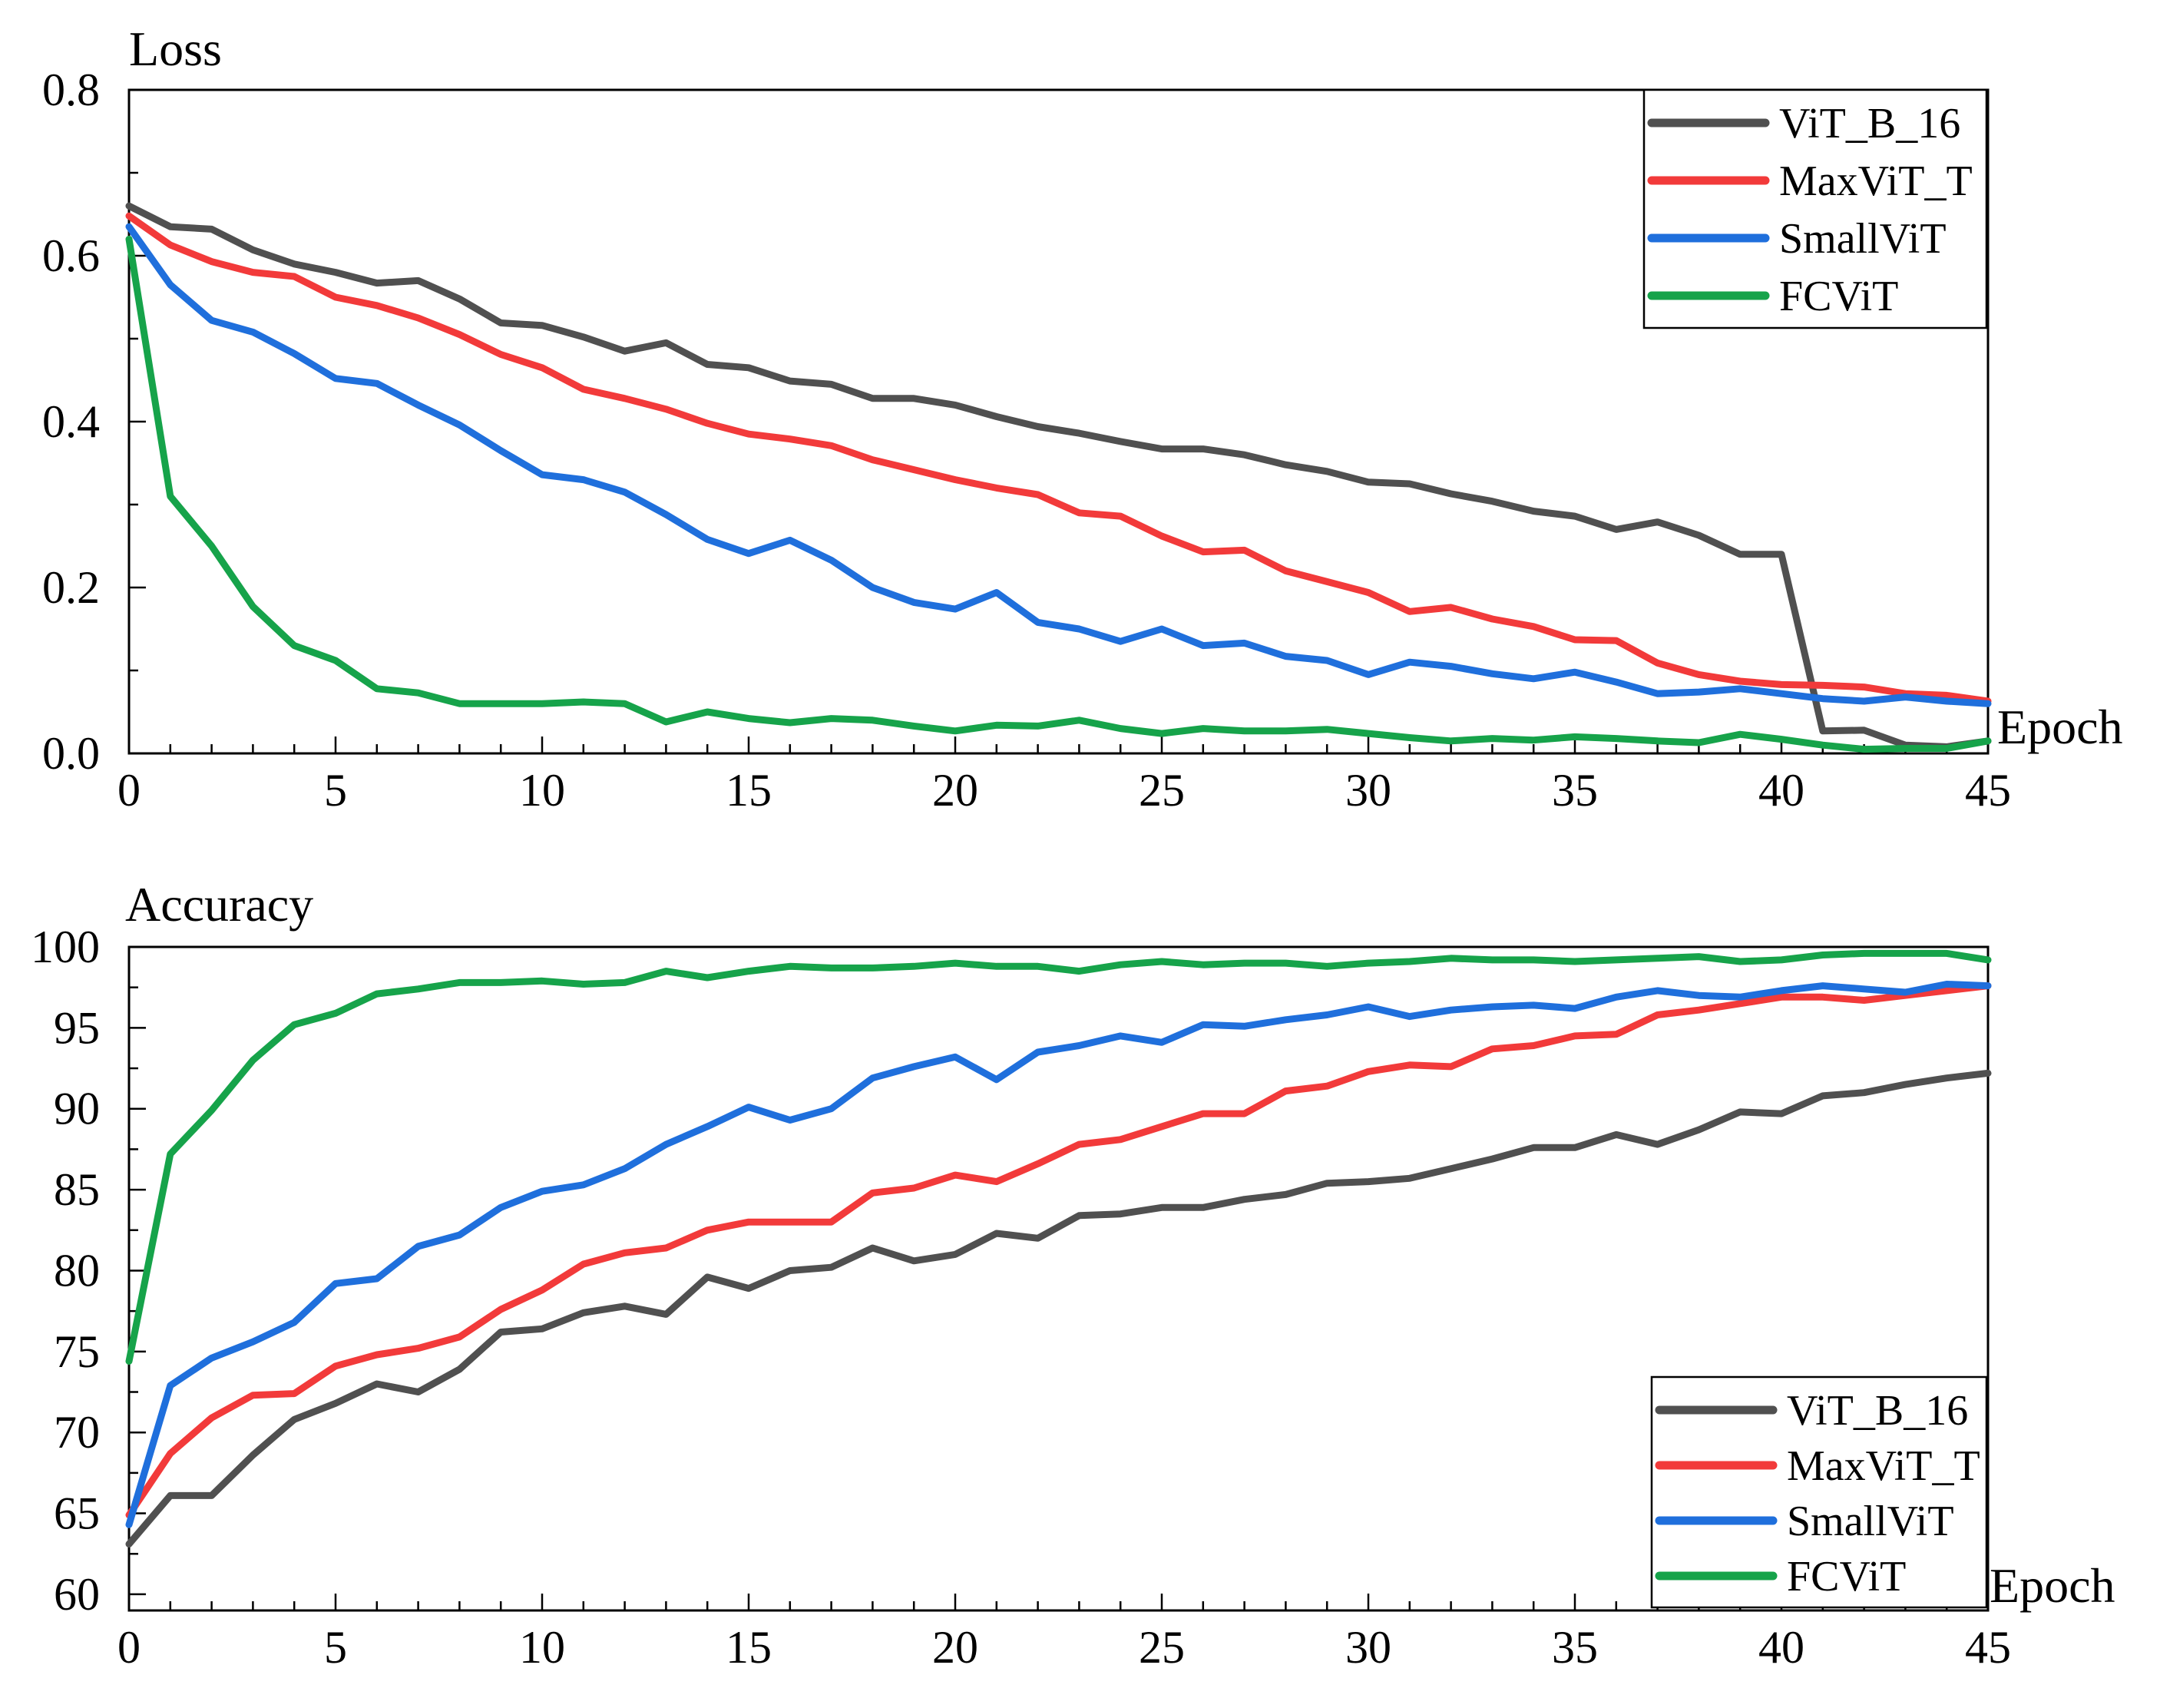  I want to click on accuracy-x-tick-label: 20, so click(955, 1647).